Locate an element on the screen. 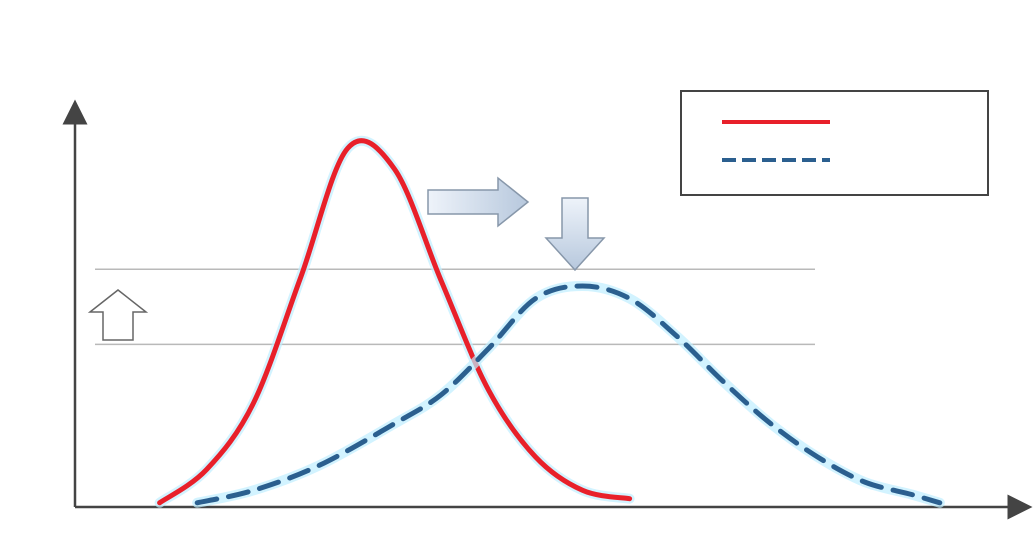 This screenshot has width=1034, height=543. legend is located at coordinates (834, 143).